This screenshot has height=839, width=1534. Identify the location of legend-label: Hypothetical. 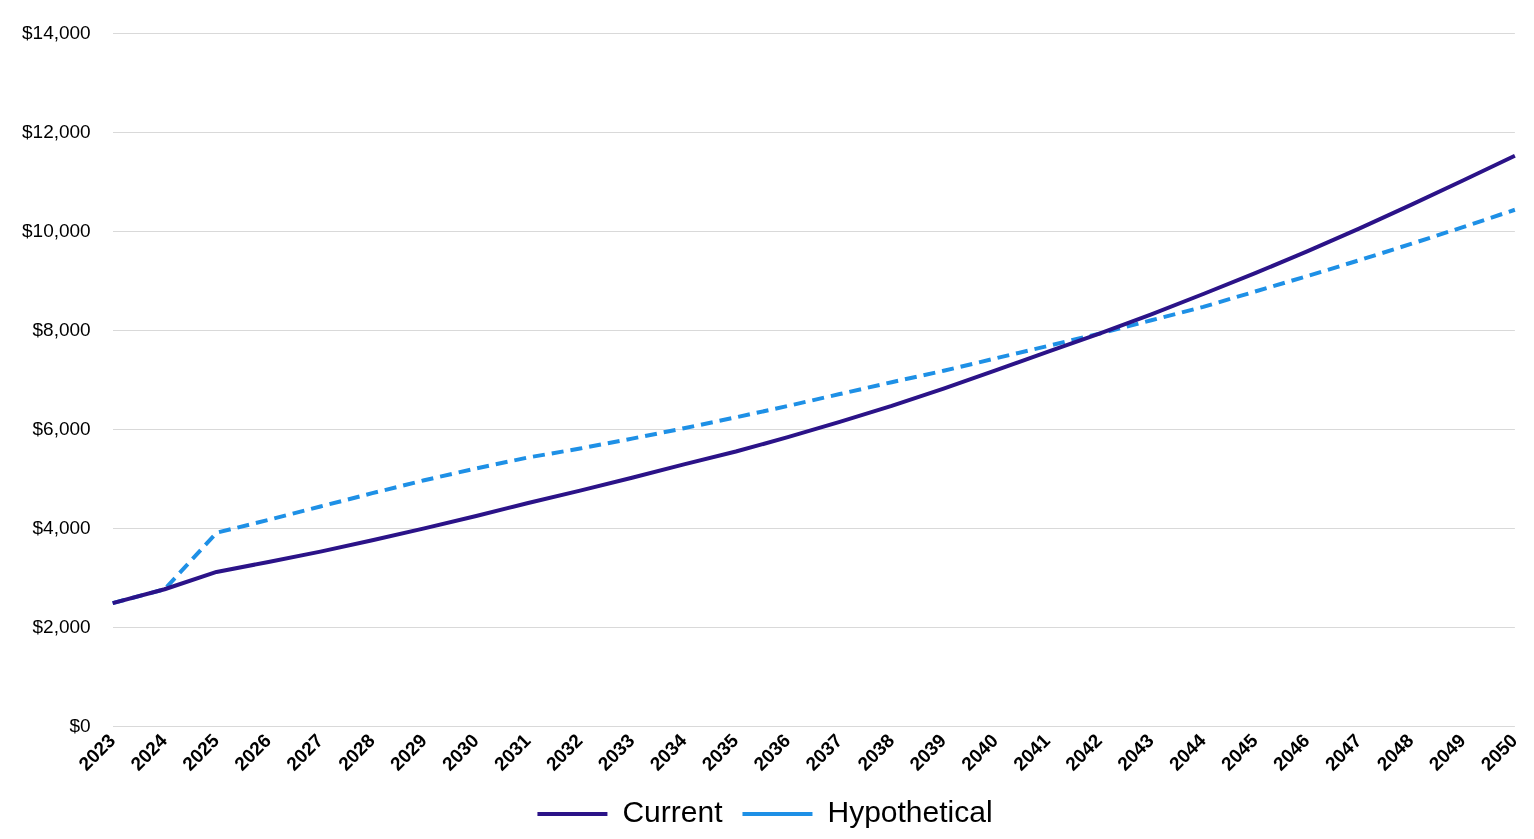
(910, 812).